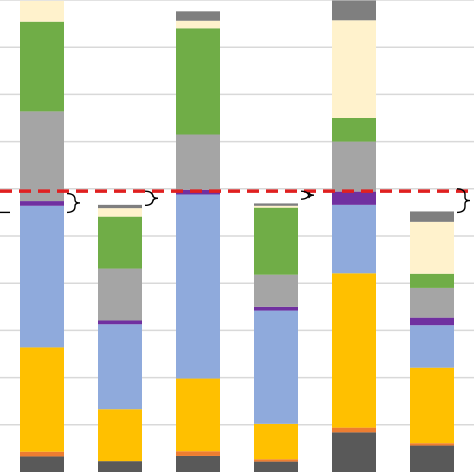  Describe the element at coordinates (237, 201) in the screenshot. I see `annotations` at that location.